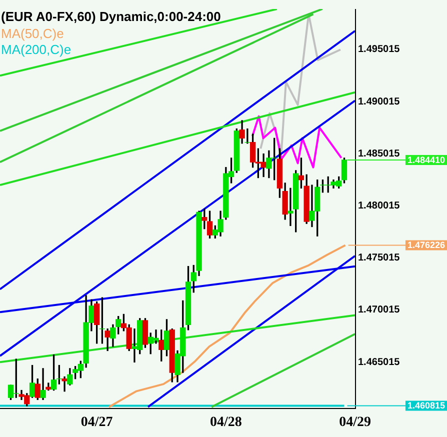 The image size is (447, 437). What do you see at coordinates (96, 422) in the screenshot?
I see `x-tick-label: 04/27` at bounding box center [96, 422].